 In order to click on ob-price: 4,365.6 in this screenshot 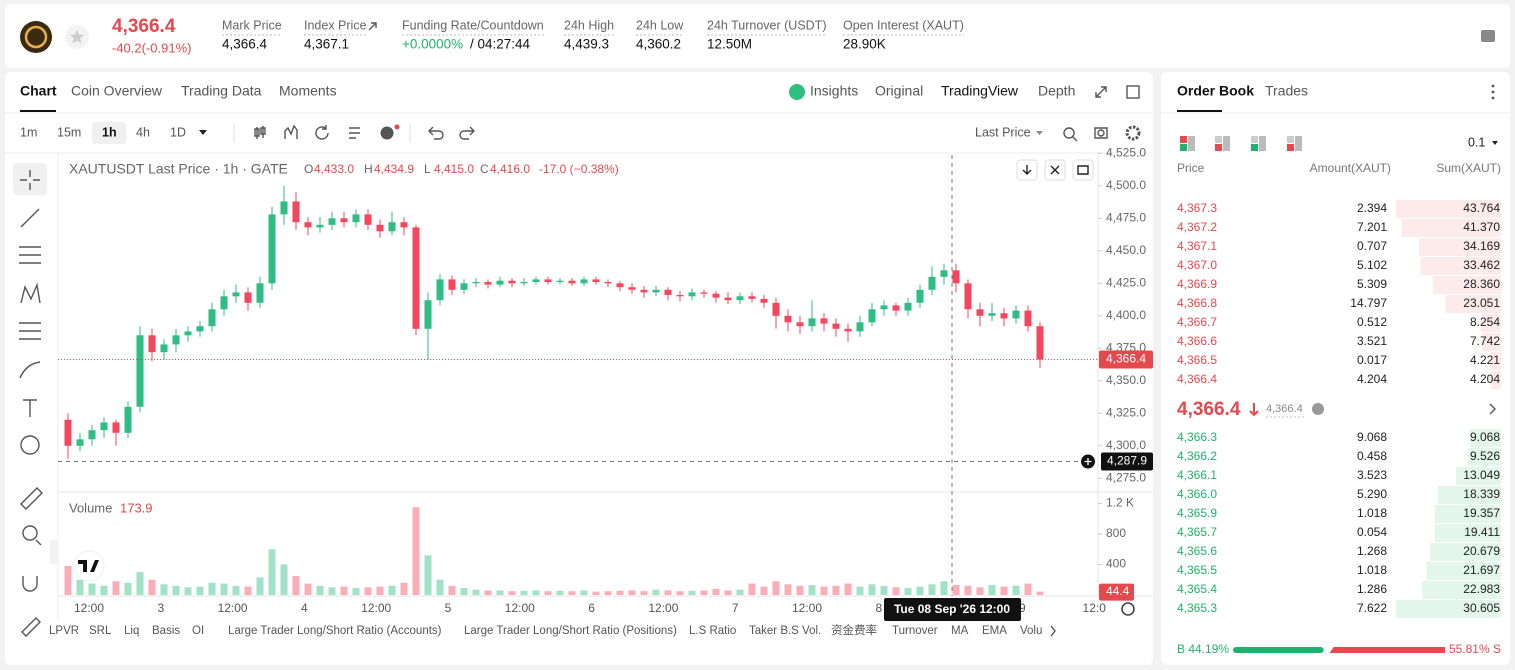, I will do `click(1197, 551)`.